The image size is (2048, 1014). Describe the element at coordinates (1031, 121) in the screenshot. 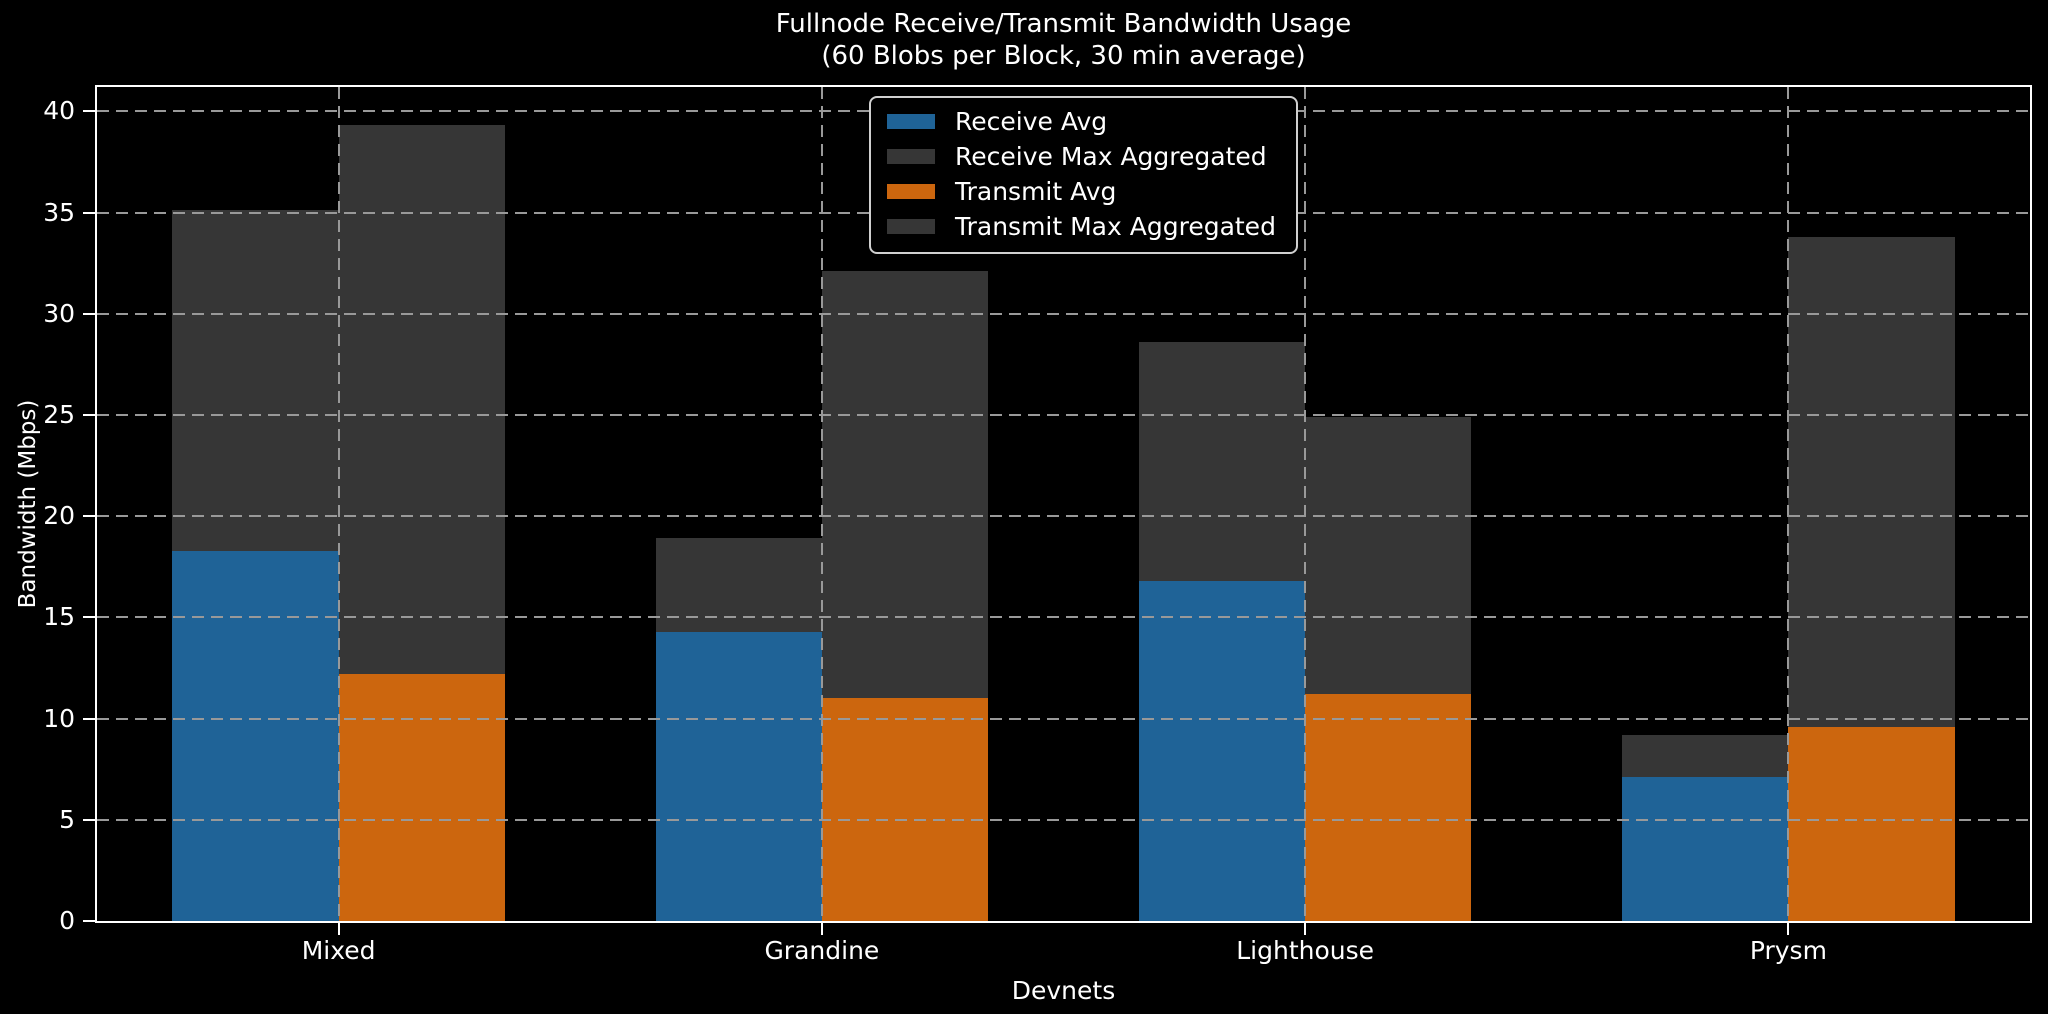

I see `legend-label-receive-avg: Receive Avg` at that location.